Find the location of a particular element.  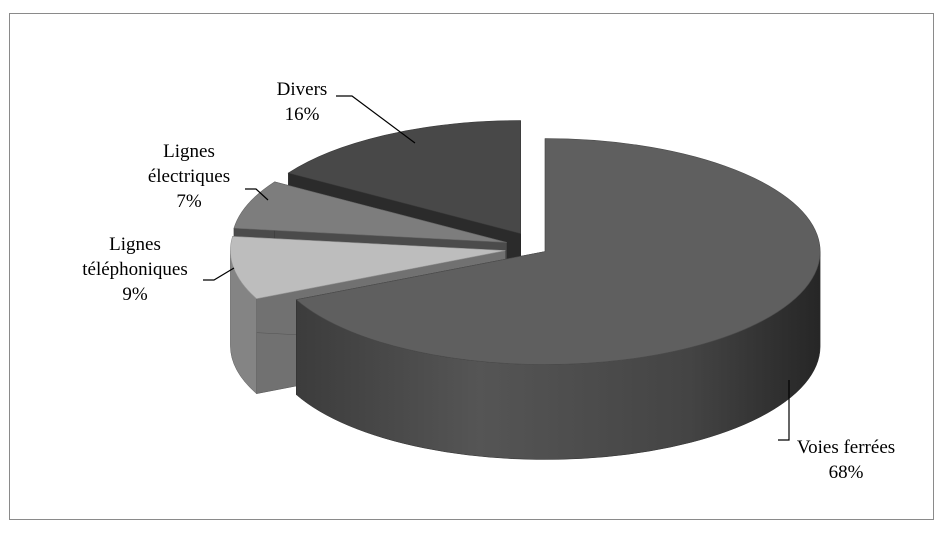

data-label-line: électriques is located at coordinates (189, 176).